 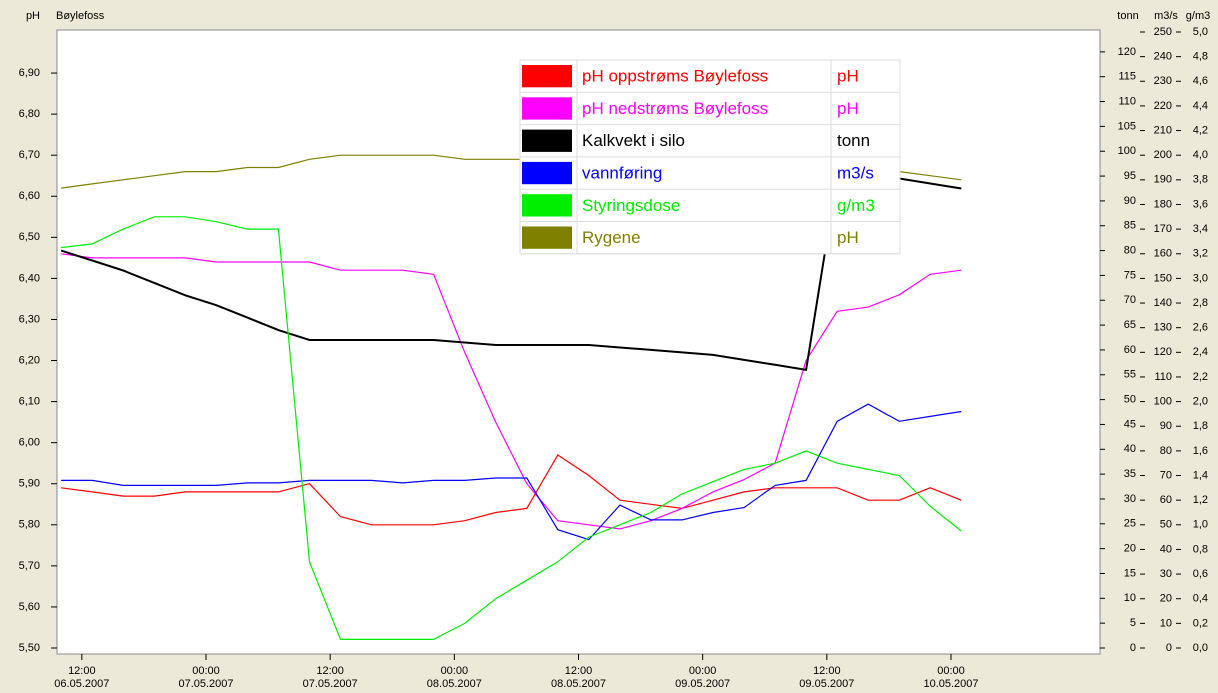 What do you see at coordinates (80, 16) in the screenshot?
I see `chart-title: Bøylefoss` at bounding box center [80, 16].